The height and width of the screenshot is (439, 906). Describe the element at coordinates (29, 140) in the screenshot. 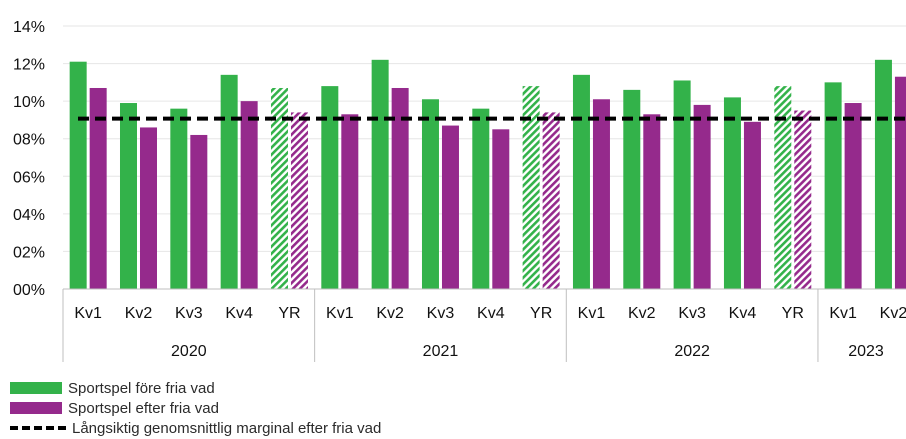

I see `y-tick-label: 08%` at that location.